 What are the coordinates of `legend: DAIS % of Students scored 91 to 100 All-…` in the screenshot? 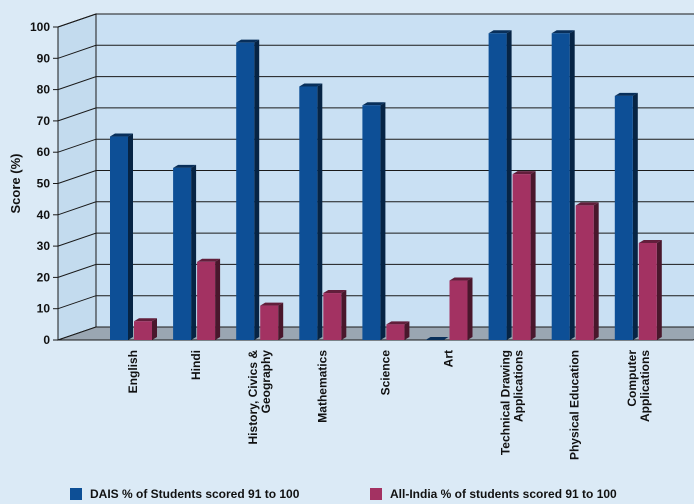 It's located at (347, 494).